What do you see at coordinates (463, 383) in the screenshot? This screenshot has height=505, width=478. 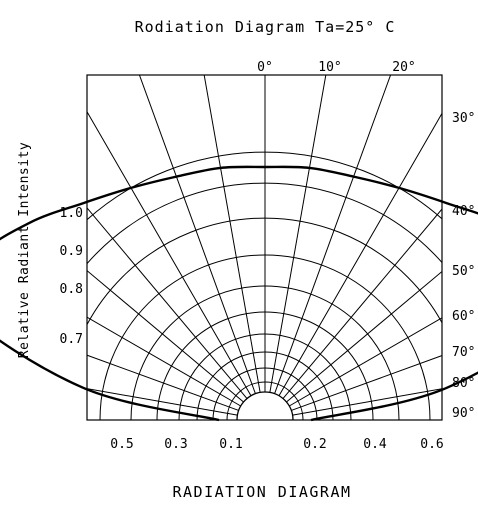 I see `angle-label-right: 80°` at bounding box center [463, 383].